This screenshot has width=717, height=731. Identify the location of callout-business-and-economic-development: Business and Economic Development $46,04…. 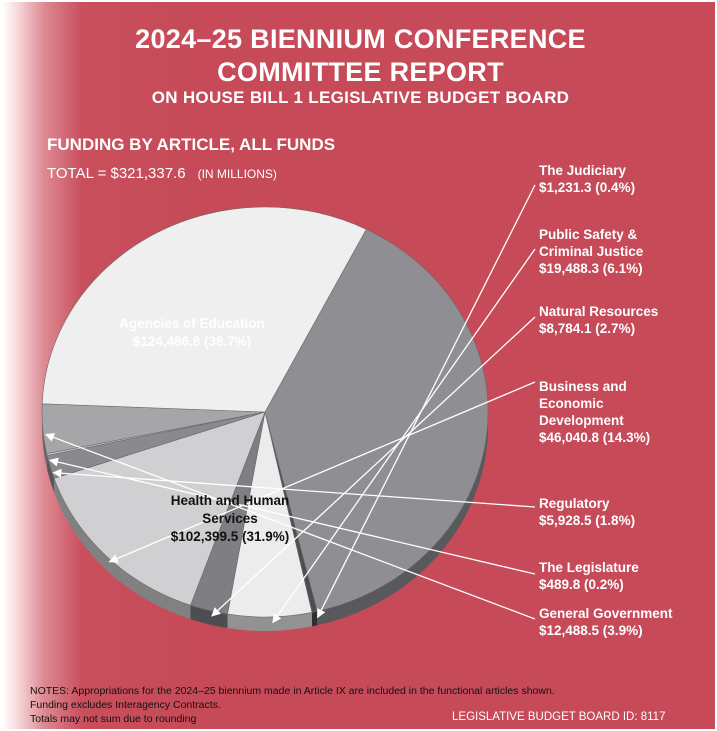
(594, 412).